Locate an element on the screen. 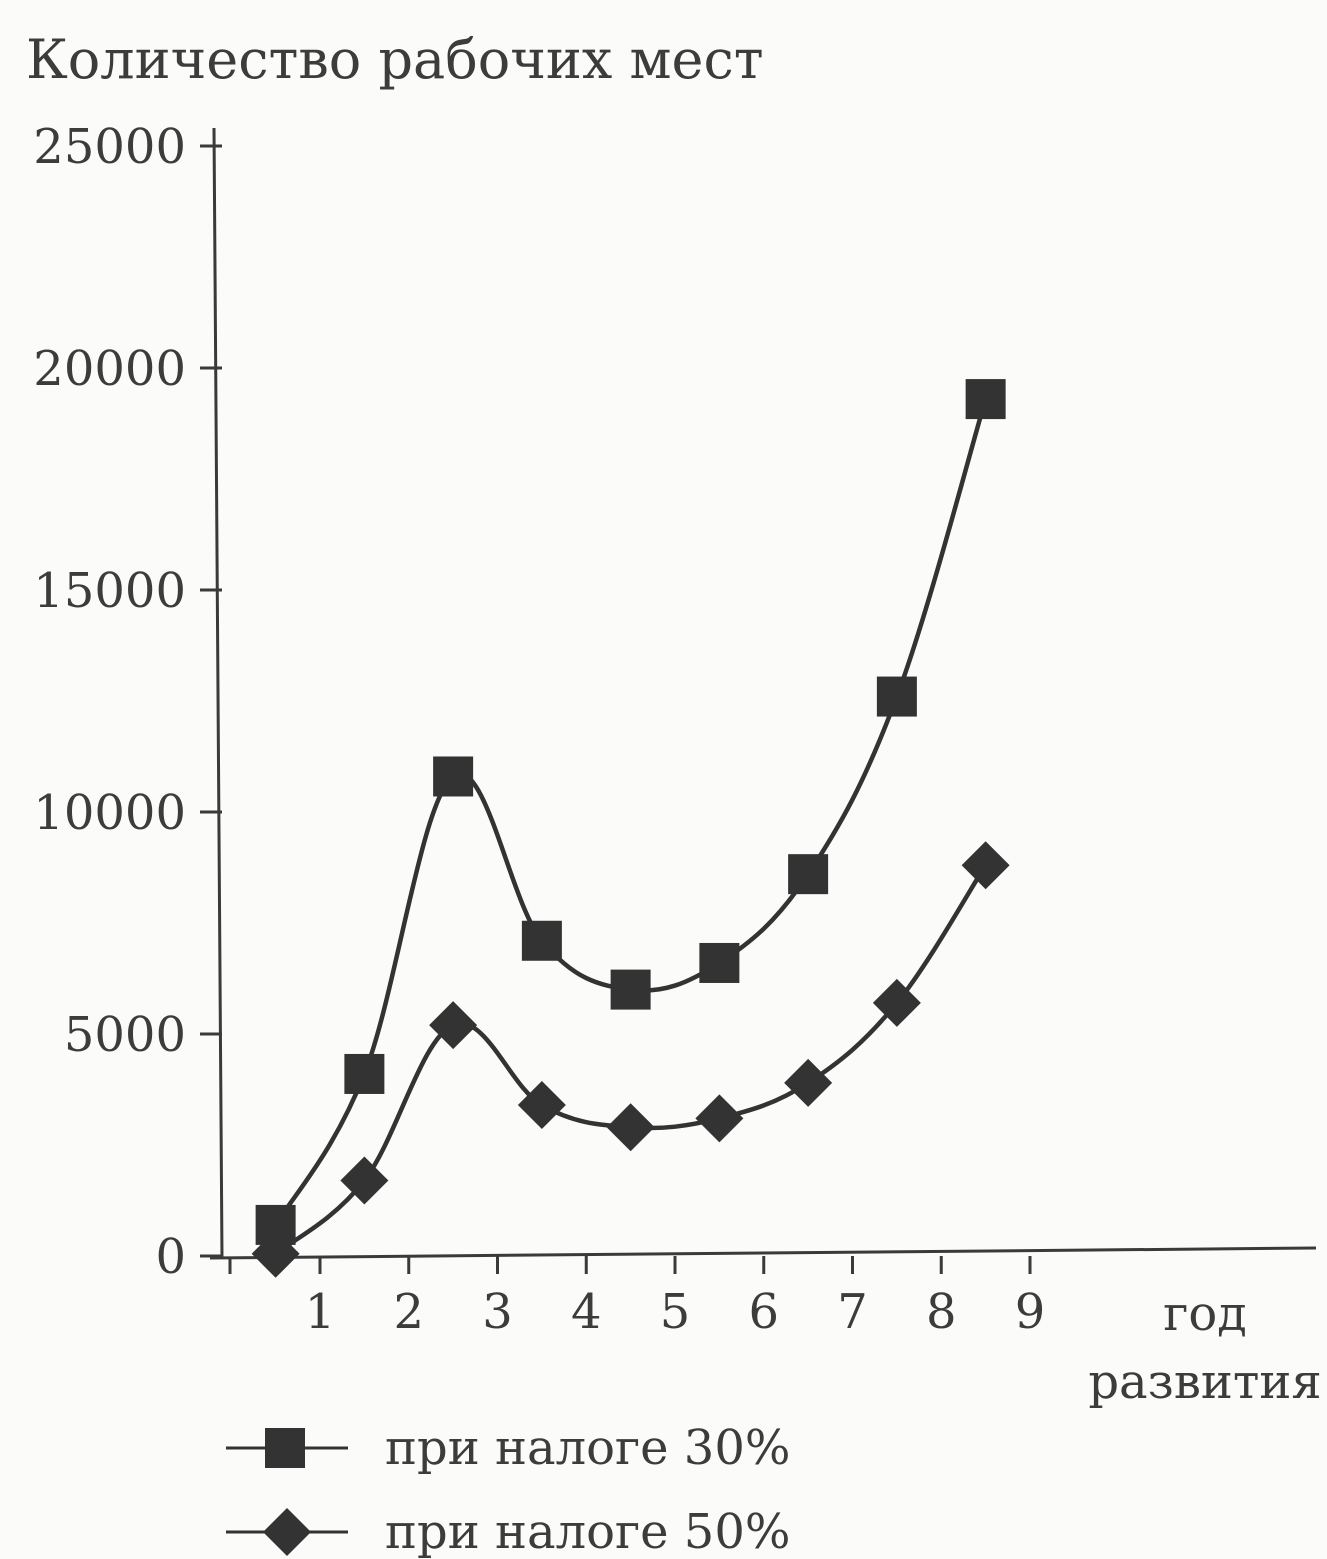 The image size is (1327, 1559). legend-label-50: при налоге 50% is located at coordinates (587, 1531).